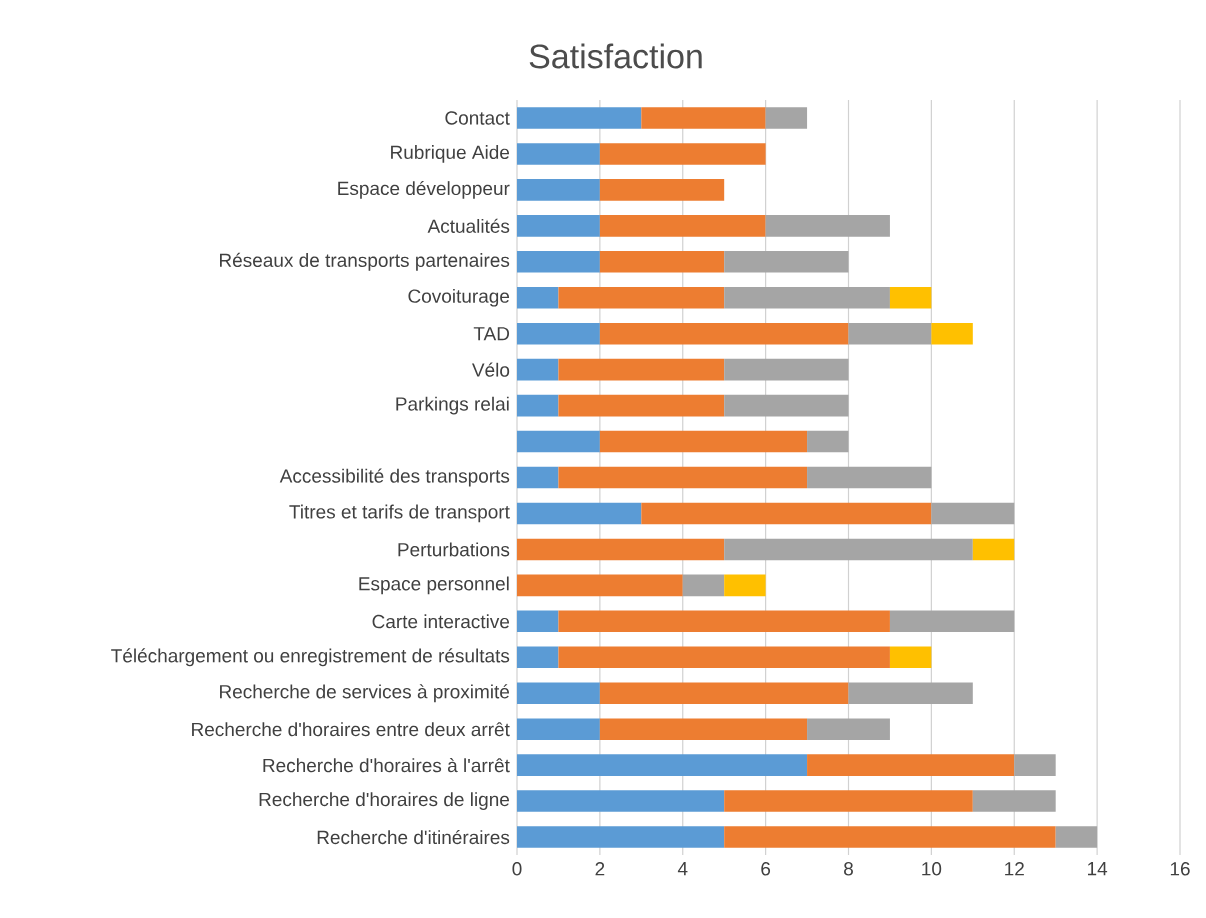 The width and height of the screenshot is (1206, 918). What do you see at coordinates (399, 513) in the screenshot?
I see `y-tick-label: Titres et tarifs de transport` at bounding box center [399, 513].